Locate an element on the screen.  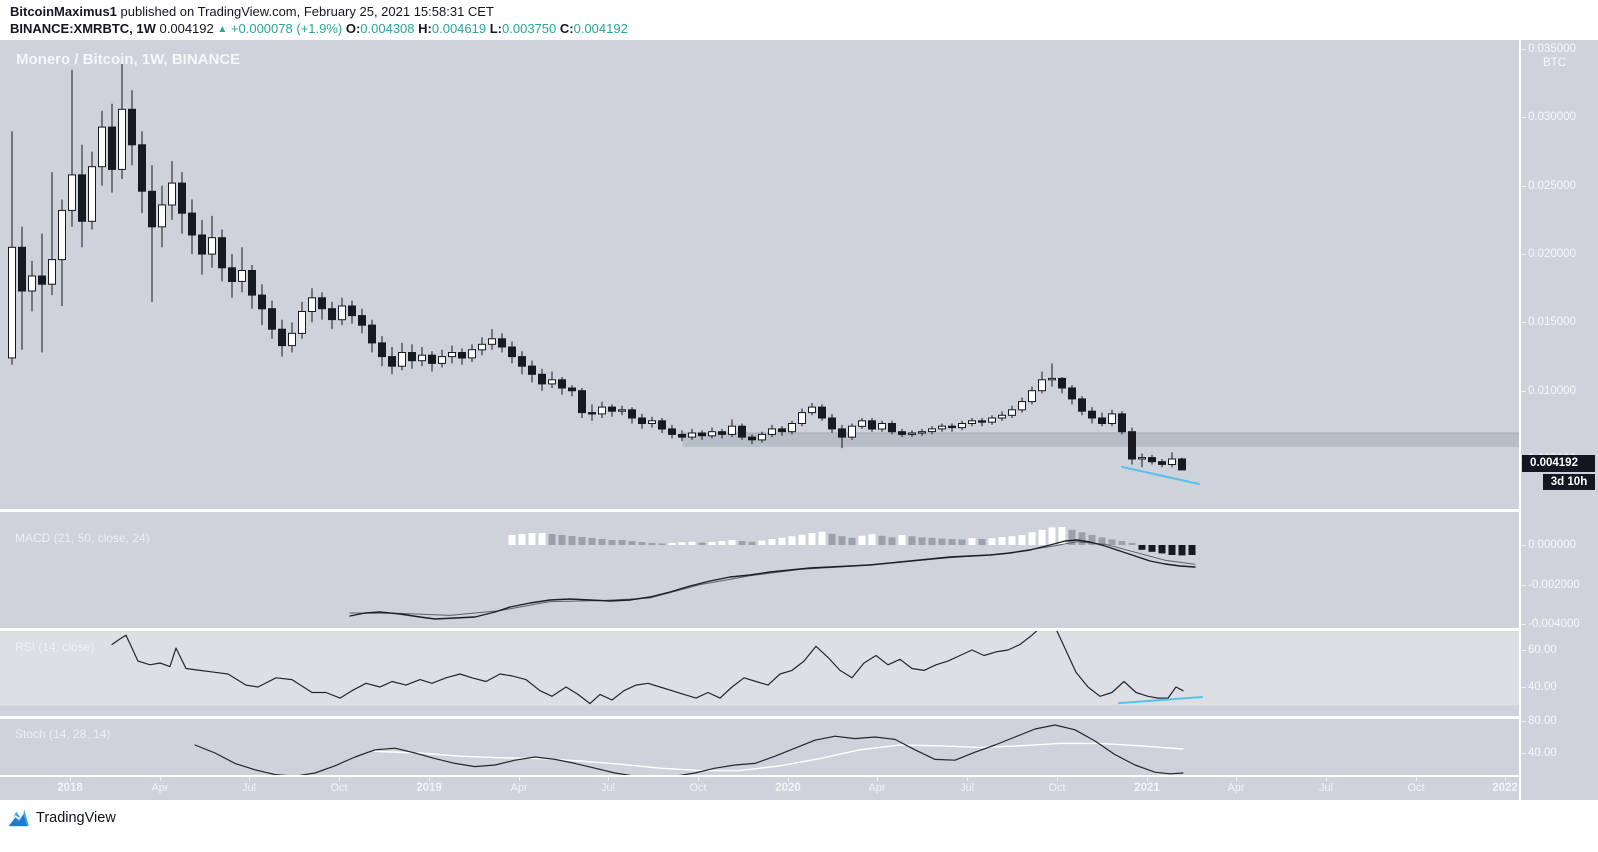
rsi-panel is located at coordinates (759, 673).